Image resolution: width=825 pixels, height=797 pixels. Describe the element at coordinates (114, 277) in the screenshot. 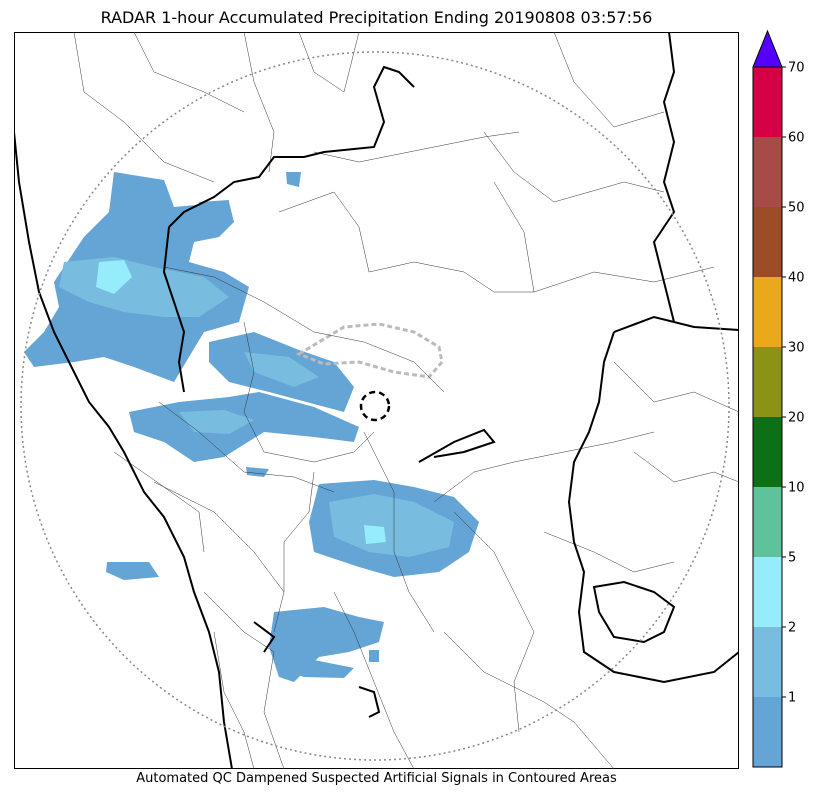

I see `precip-core-northwest` at that location.